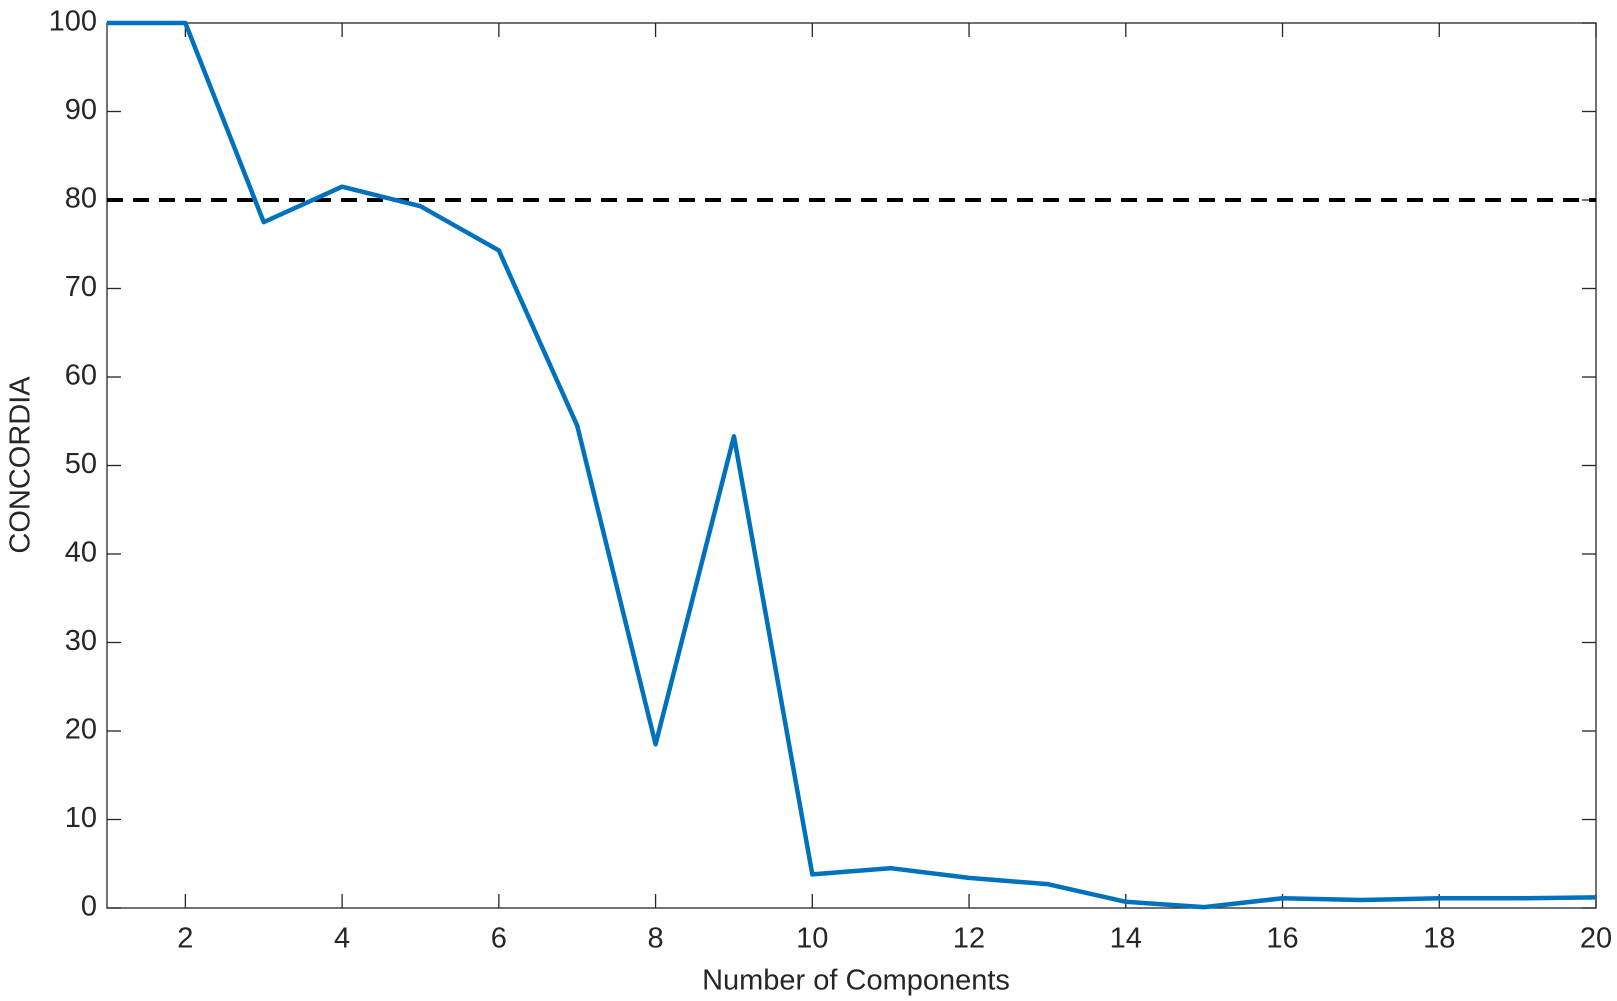  What do you see at coordinates (81, 818) in the screenshot?
I see `y-tick-label: 10` at bounding box center [81, 818].